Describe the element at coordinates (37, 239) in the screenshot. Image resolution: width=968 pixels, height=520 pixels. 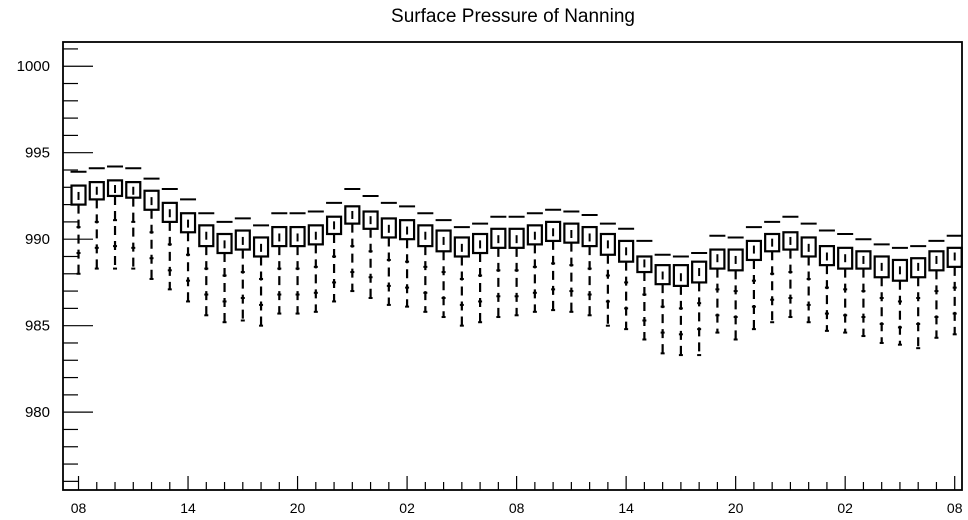
I see `y-tick-label: 990` at that location.